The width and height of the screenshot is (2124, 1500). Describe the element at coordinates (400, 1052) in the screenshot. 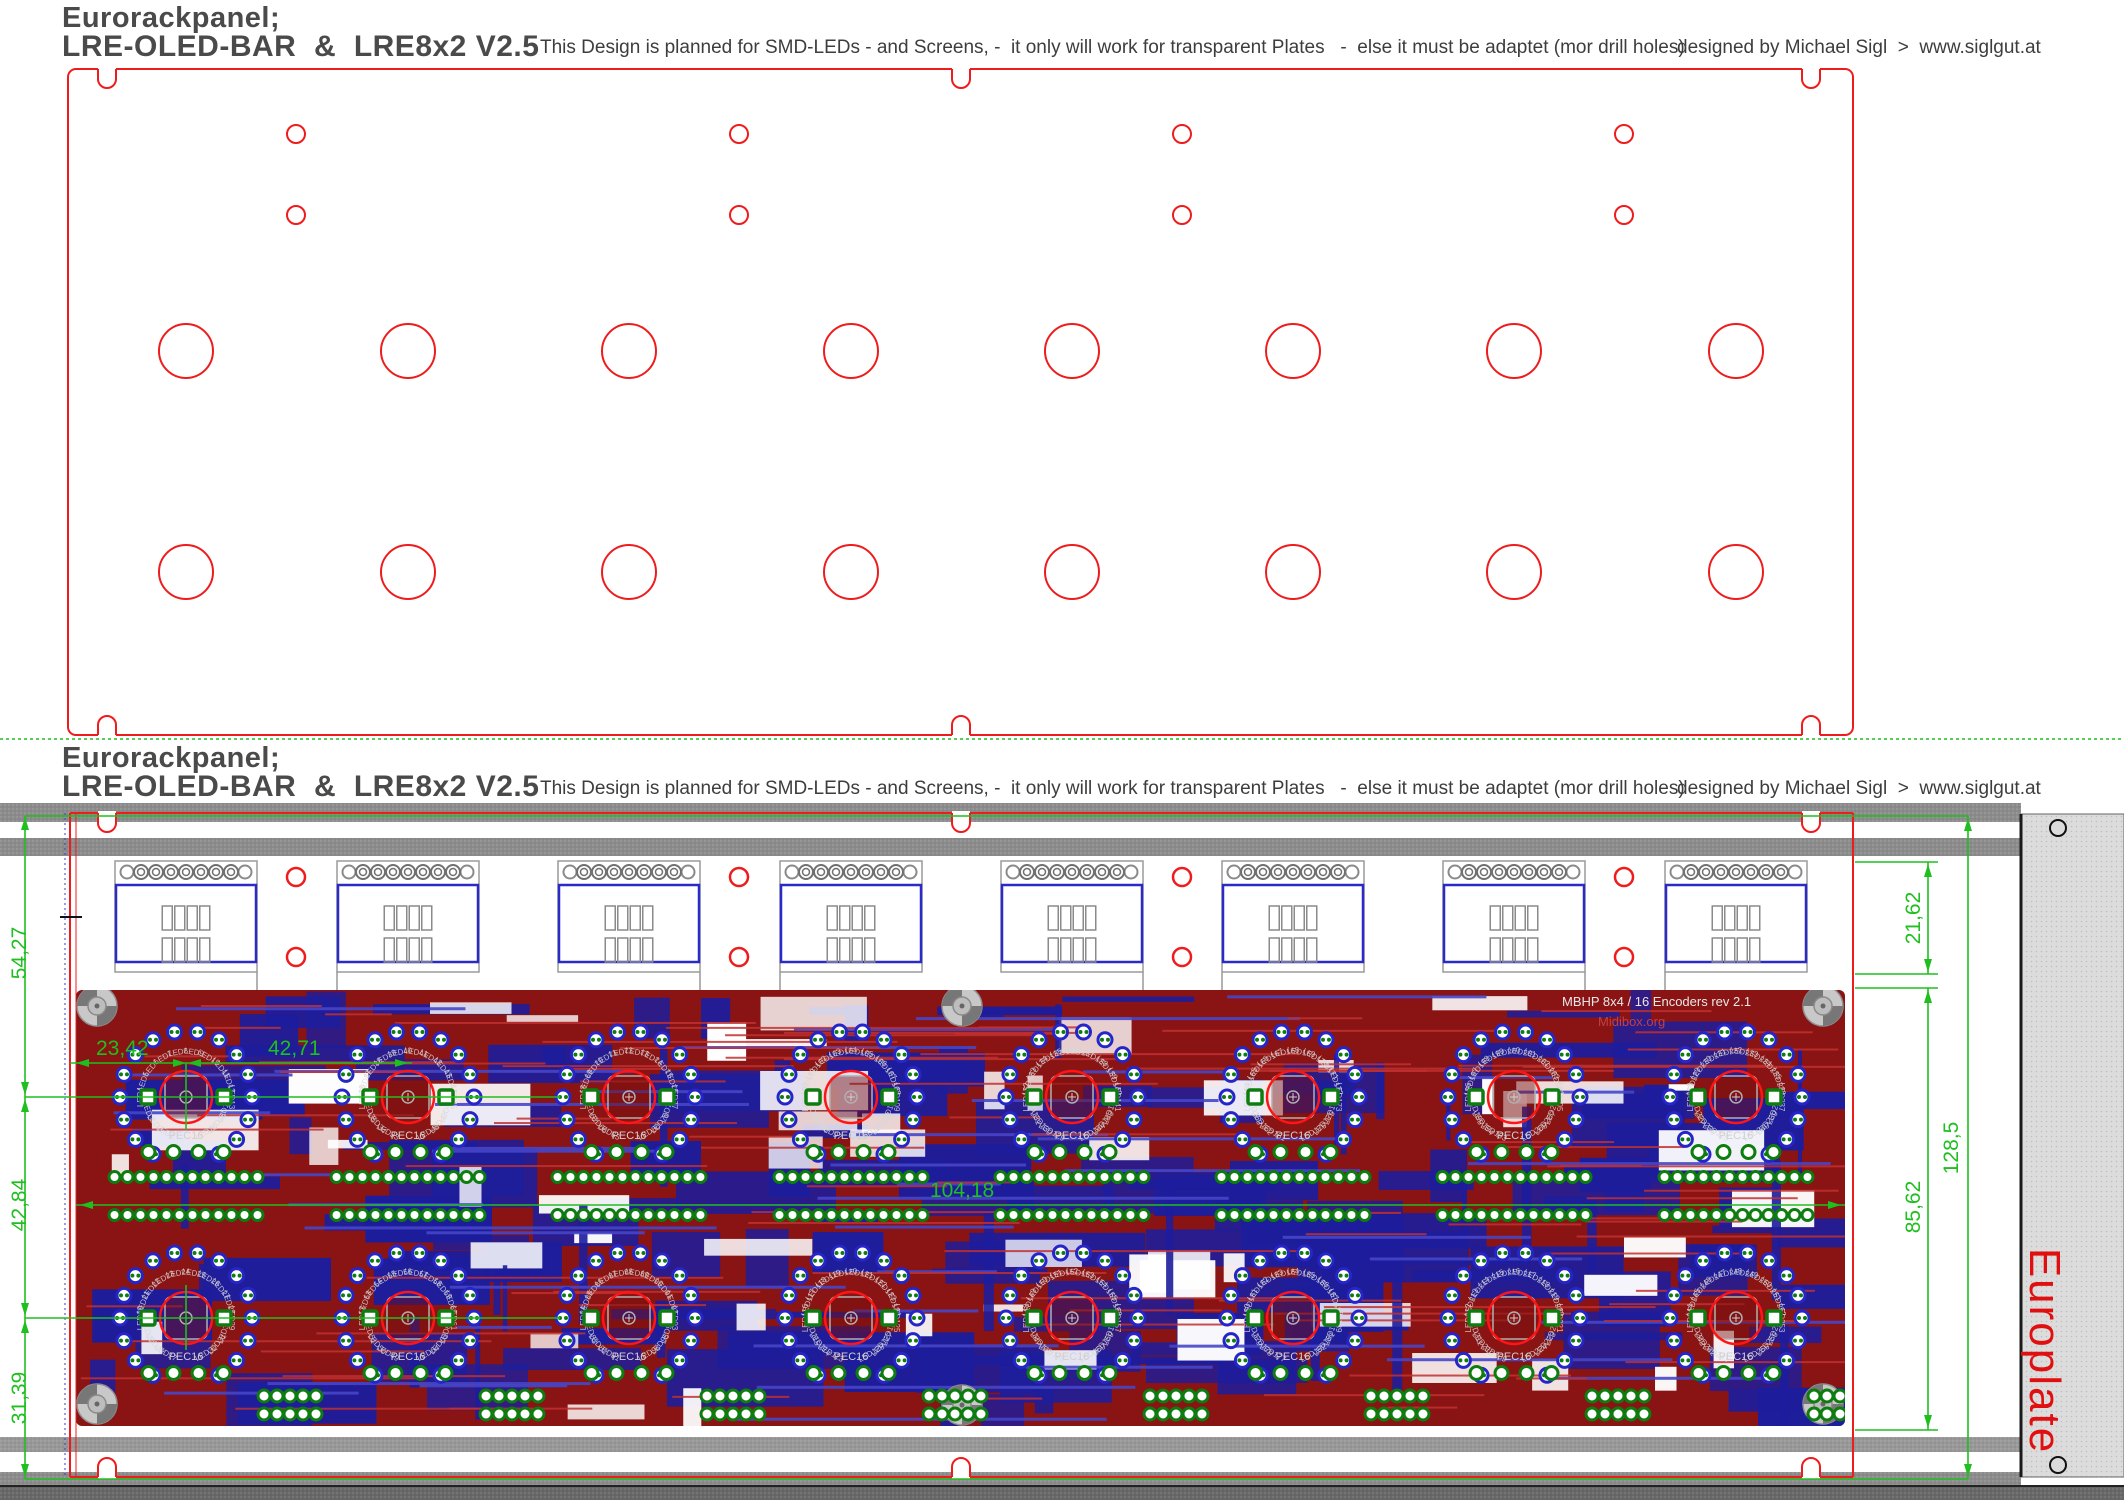

I see `led-label: LED40` at that location.